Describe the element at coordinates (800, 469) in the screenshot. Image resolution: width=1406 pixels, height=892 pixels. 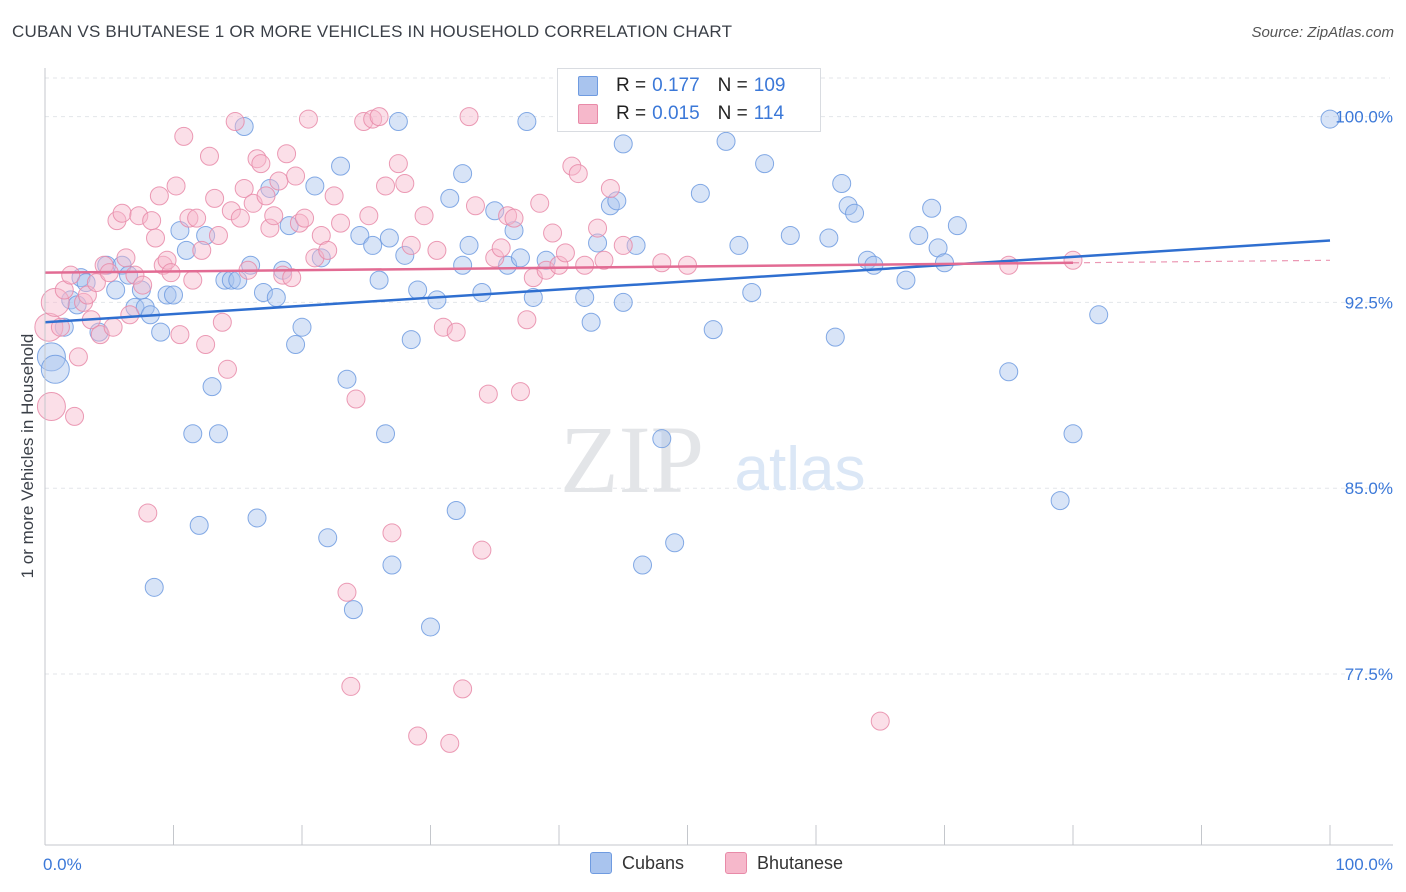
I see `watermark-atlas: atlas` at that location.